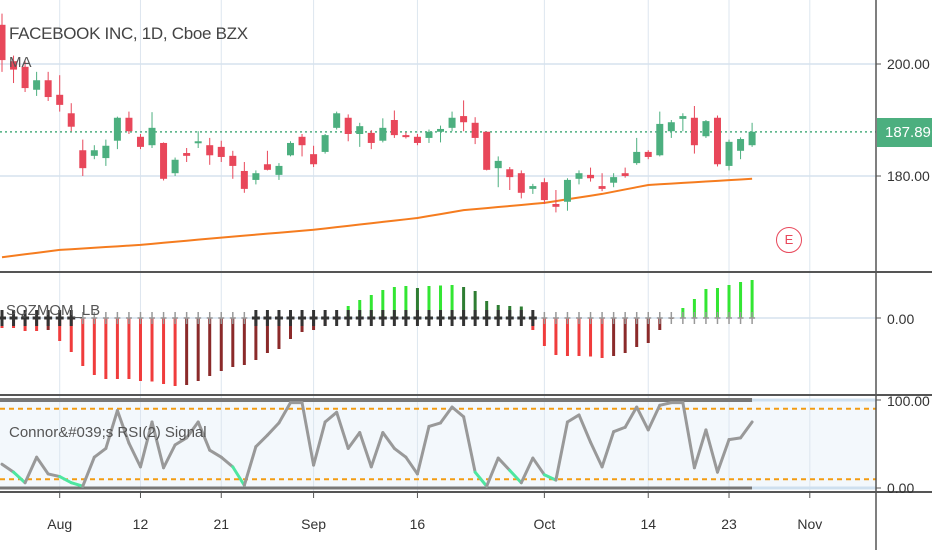 The image size is (932, 550). Describe the element at coordinates (901, 319) in the screenshot. I see `momentum-zero-label: 0.00` at that location.